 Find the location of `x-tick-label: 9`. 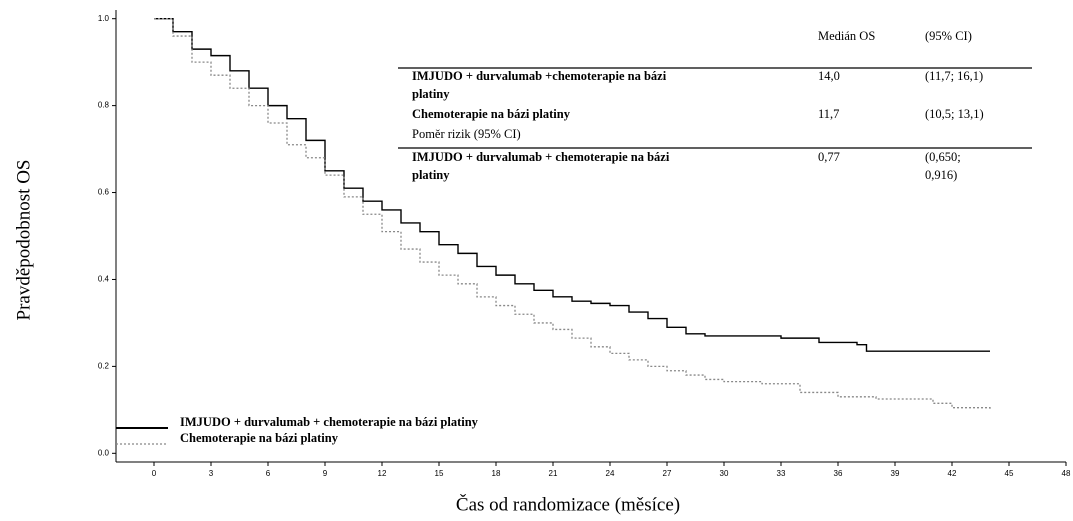

x-tick-label: 9 is located at coordinates (325, 473).